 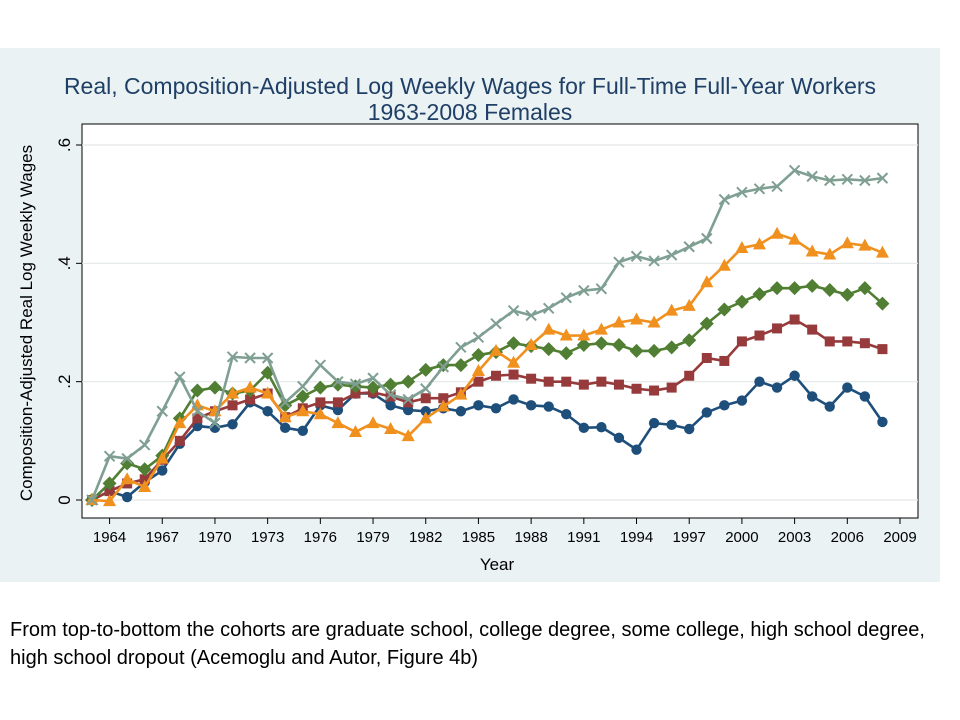 What do you see at coordinates (470, 112) in the screenshot?
I see `chart-subtitle: 1963-2008 Females` at bounding box center [470, 112].